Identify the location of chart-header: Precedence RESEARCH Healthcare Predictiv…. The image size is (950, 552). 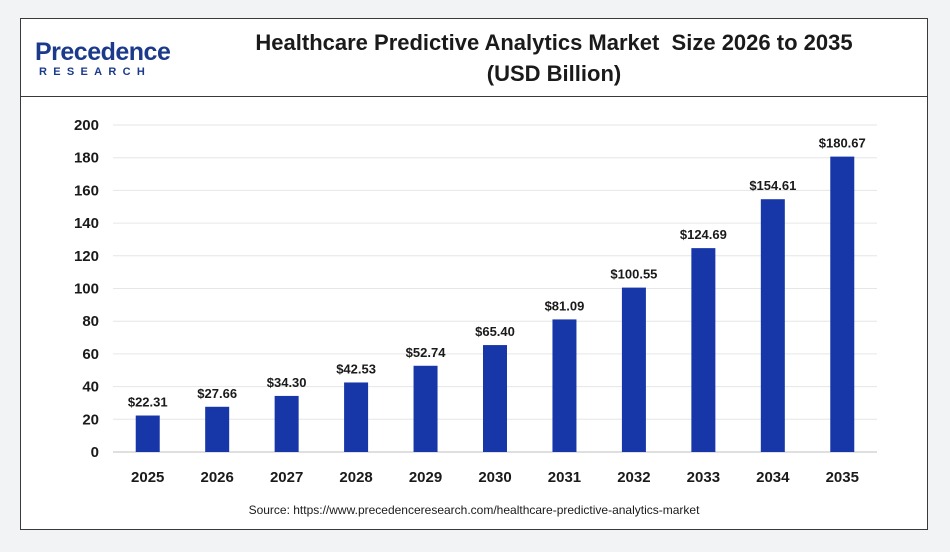
(474, 58).